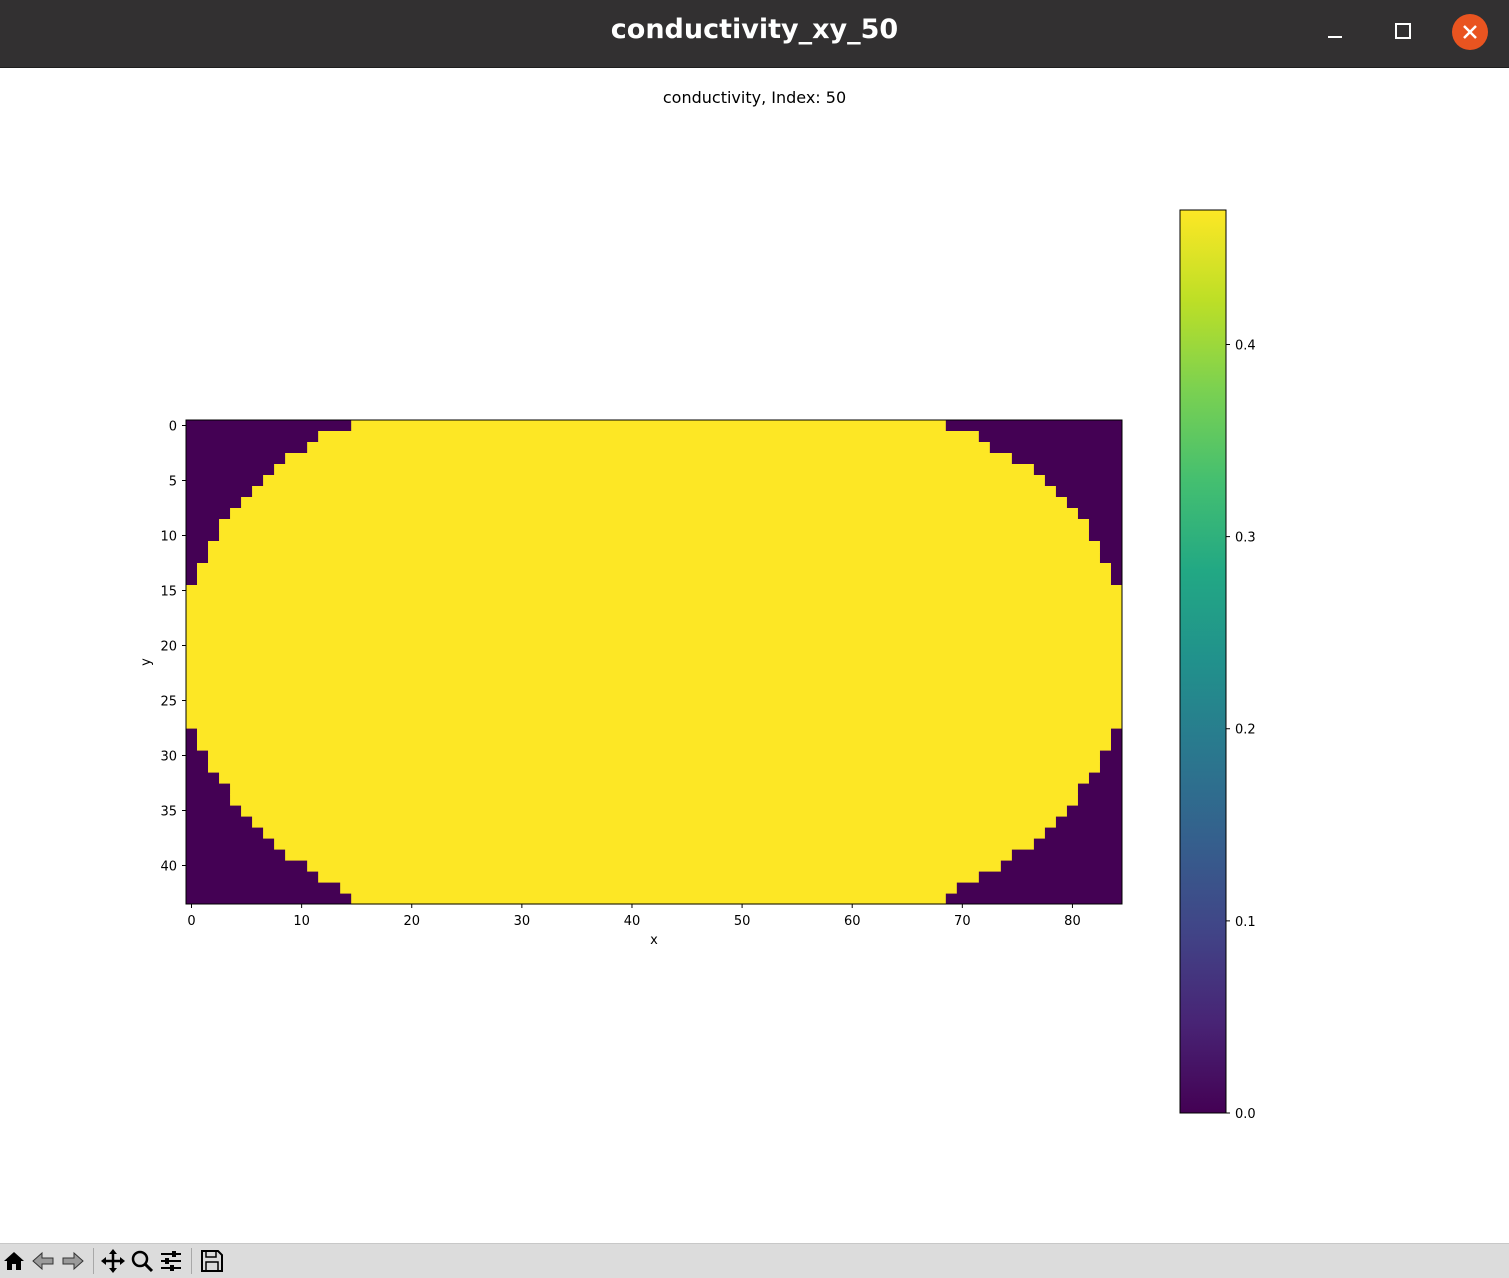 This screenshot has width=1509, height=1278. Describe the element at coordinates (168, 867) in the screenshot. I see `y-tick-label: 40` at that location.